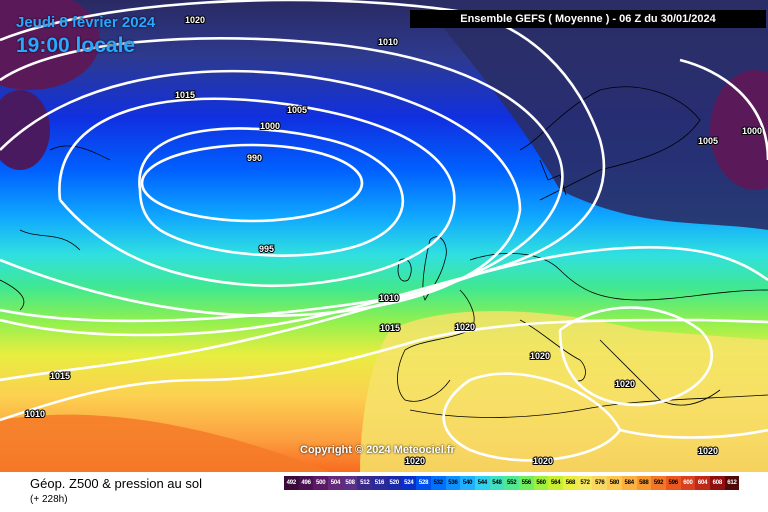  I want to click on legend-value: 500, so click(321, 483).